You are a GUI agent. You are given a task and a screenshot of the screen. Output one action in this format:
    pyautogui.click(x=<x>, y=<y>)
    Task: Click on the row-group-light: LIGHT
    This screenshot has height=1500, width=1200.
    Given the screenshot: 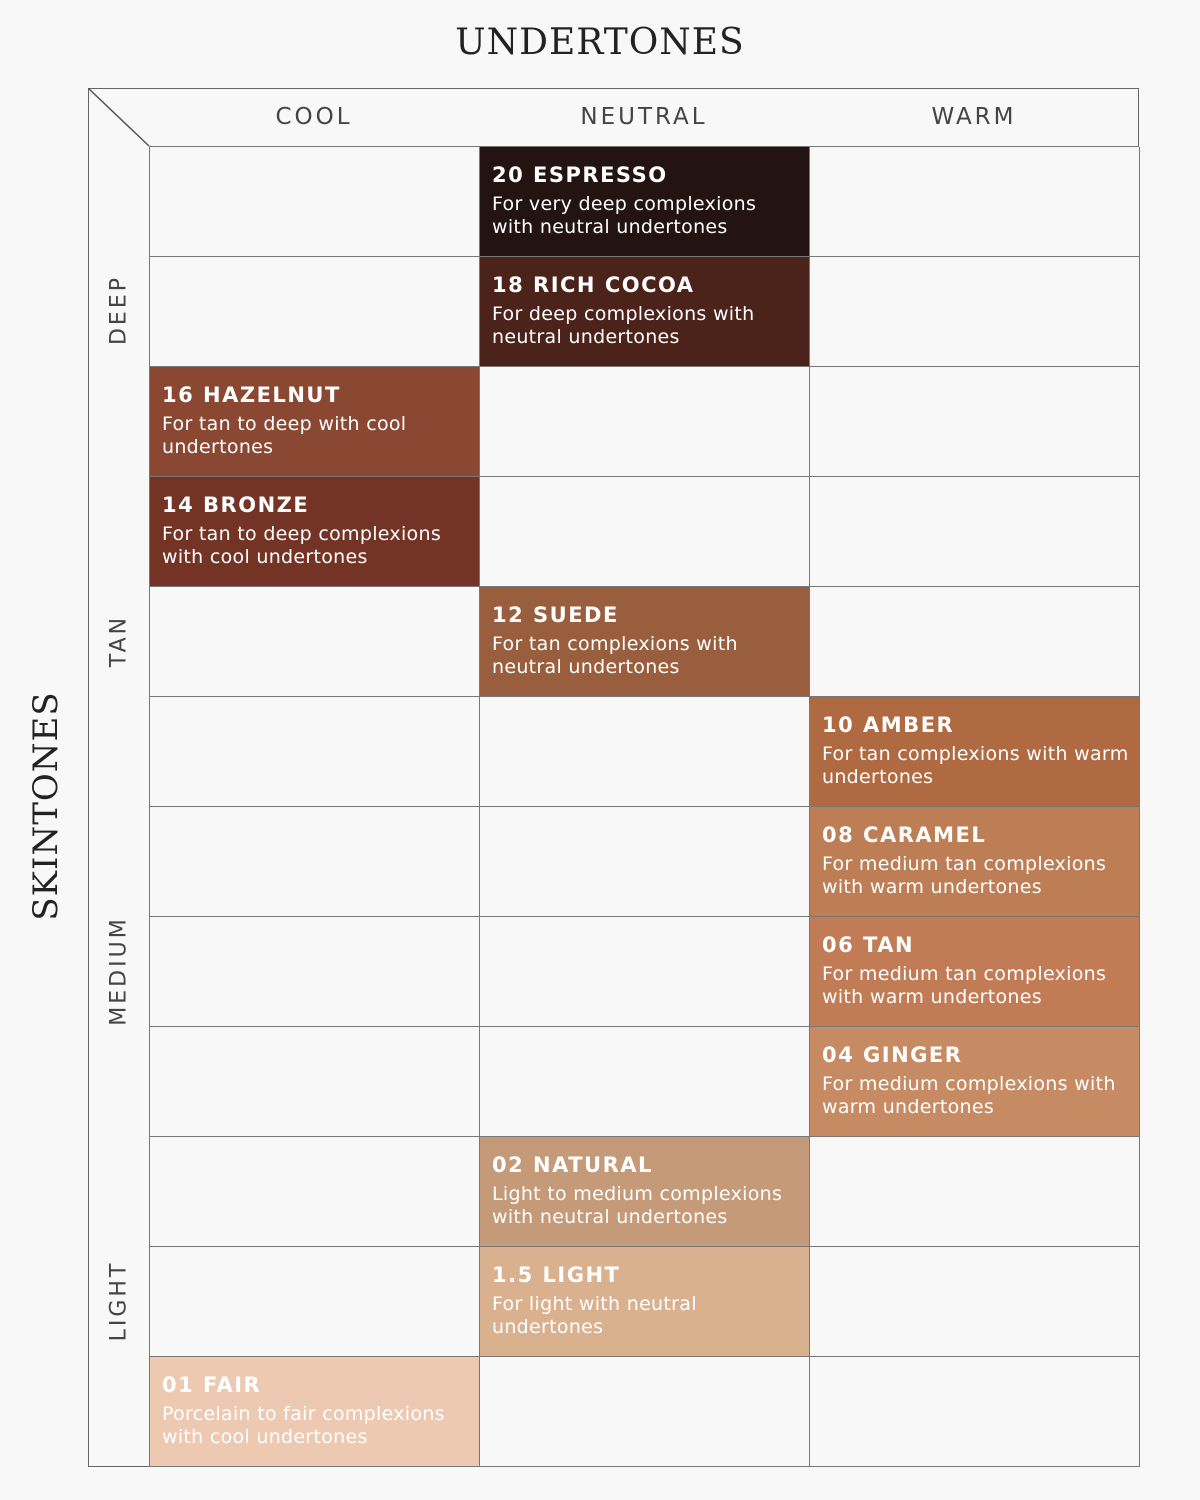 What is the action you would take?
    pyautogui.click(x=119, y=1301)
    